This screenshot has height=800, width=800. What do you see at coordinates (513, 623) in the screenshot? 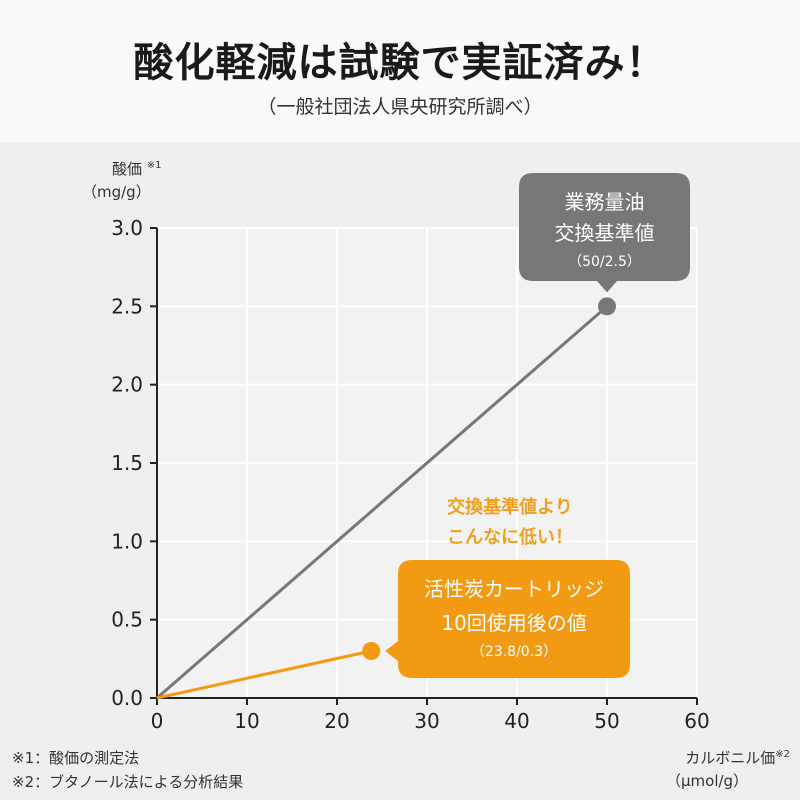
I see `orange-callout-line2: 10回使用後の値` at bounding box center [513, 623].